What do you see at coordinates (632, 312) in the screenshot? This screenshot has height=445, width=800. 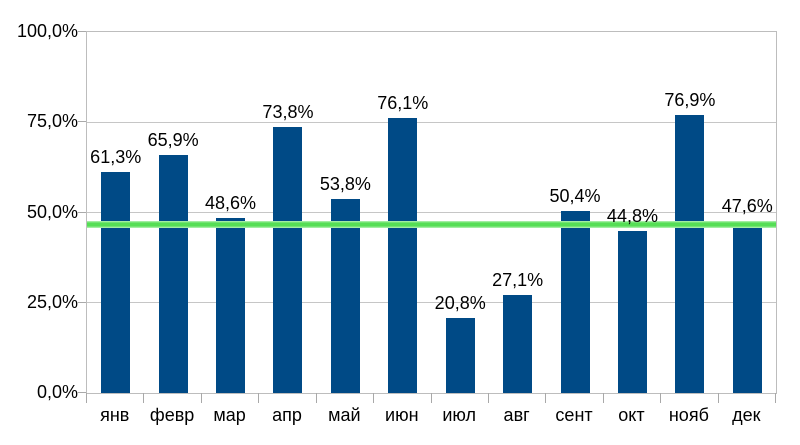 I see `bar-окт` at bounding box center [632, 312].